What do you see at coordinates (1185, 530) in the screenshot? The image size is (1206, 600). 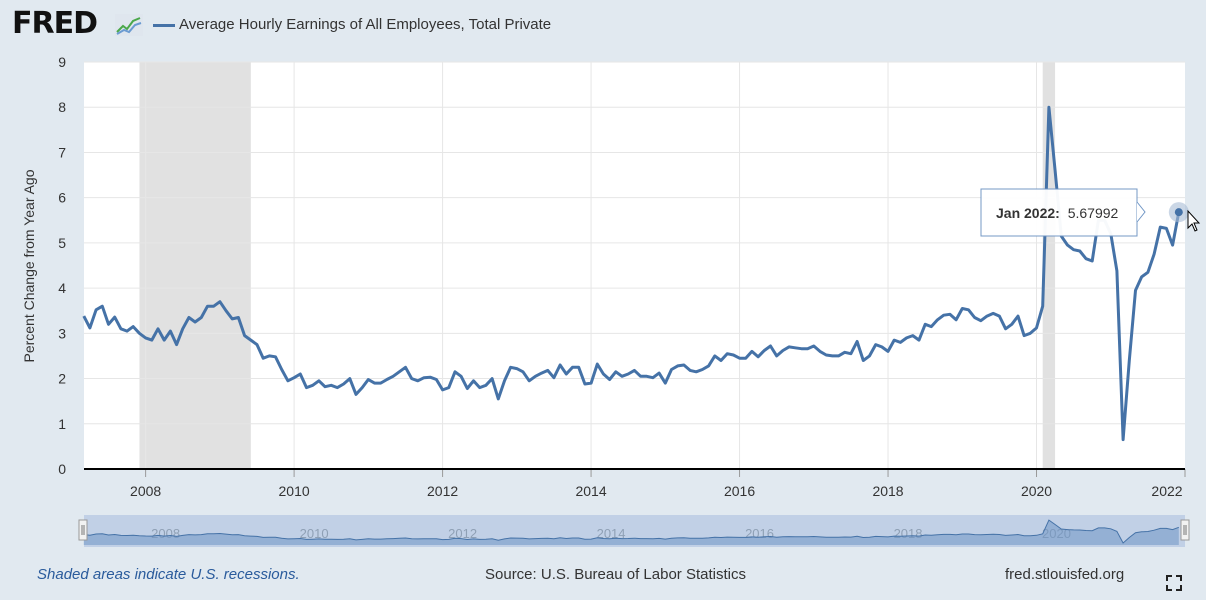 I see `navigator-right-handle` at bounding box center [1185, 530].